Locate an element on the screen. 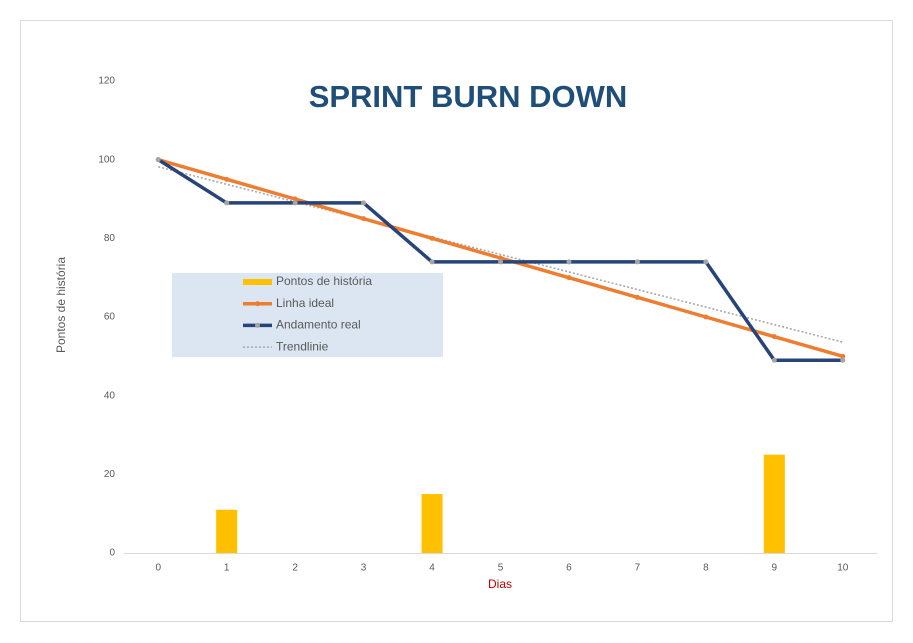 The image size is (913, 643). x-tick-label: 2 is located at coordinates (295, 568).